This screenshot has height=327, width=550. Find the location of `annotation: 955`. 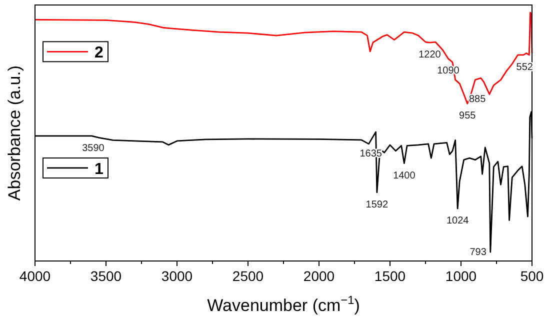

annotation: 955 is located at coordinates (467, 116).